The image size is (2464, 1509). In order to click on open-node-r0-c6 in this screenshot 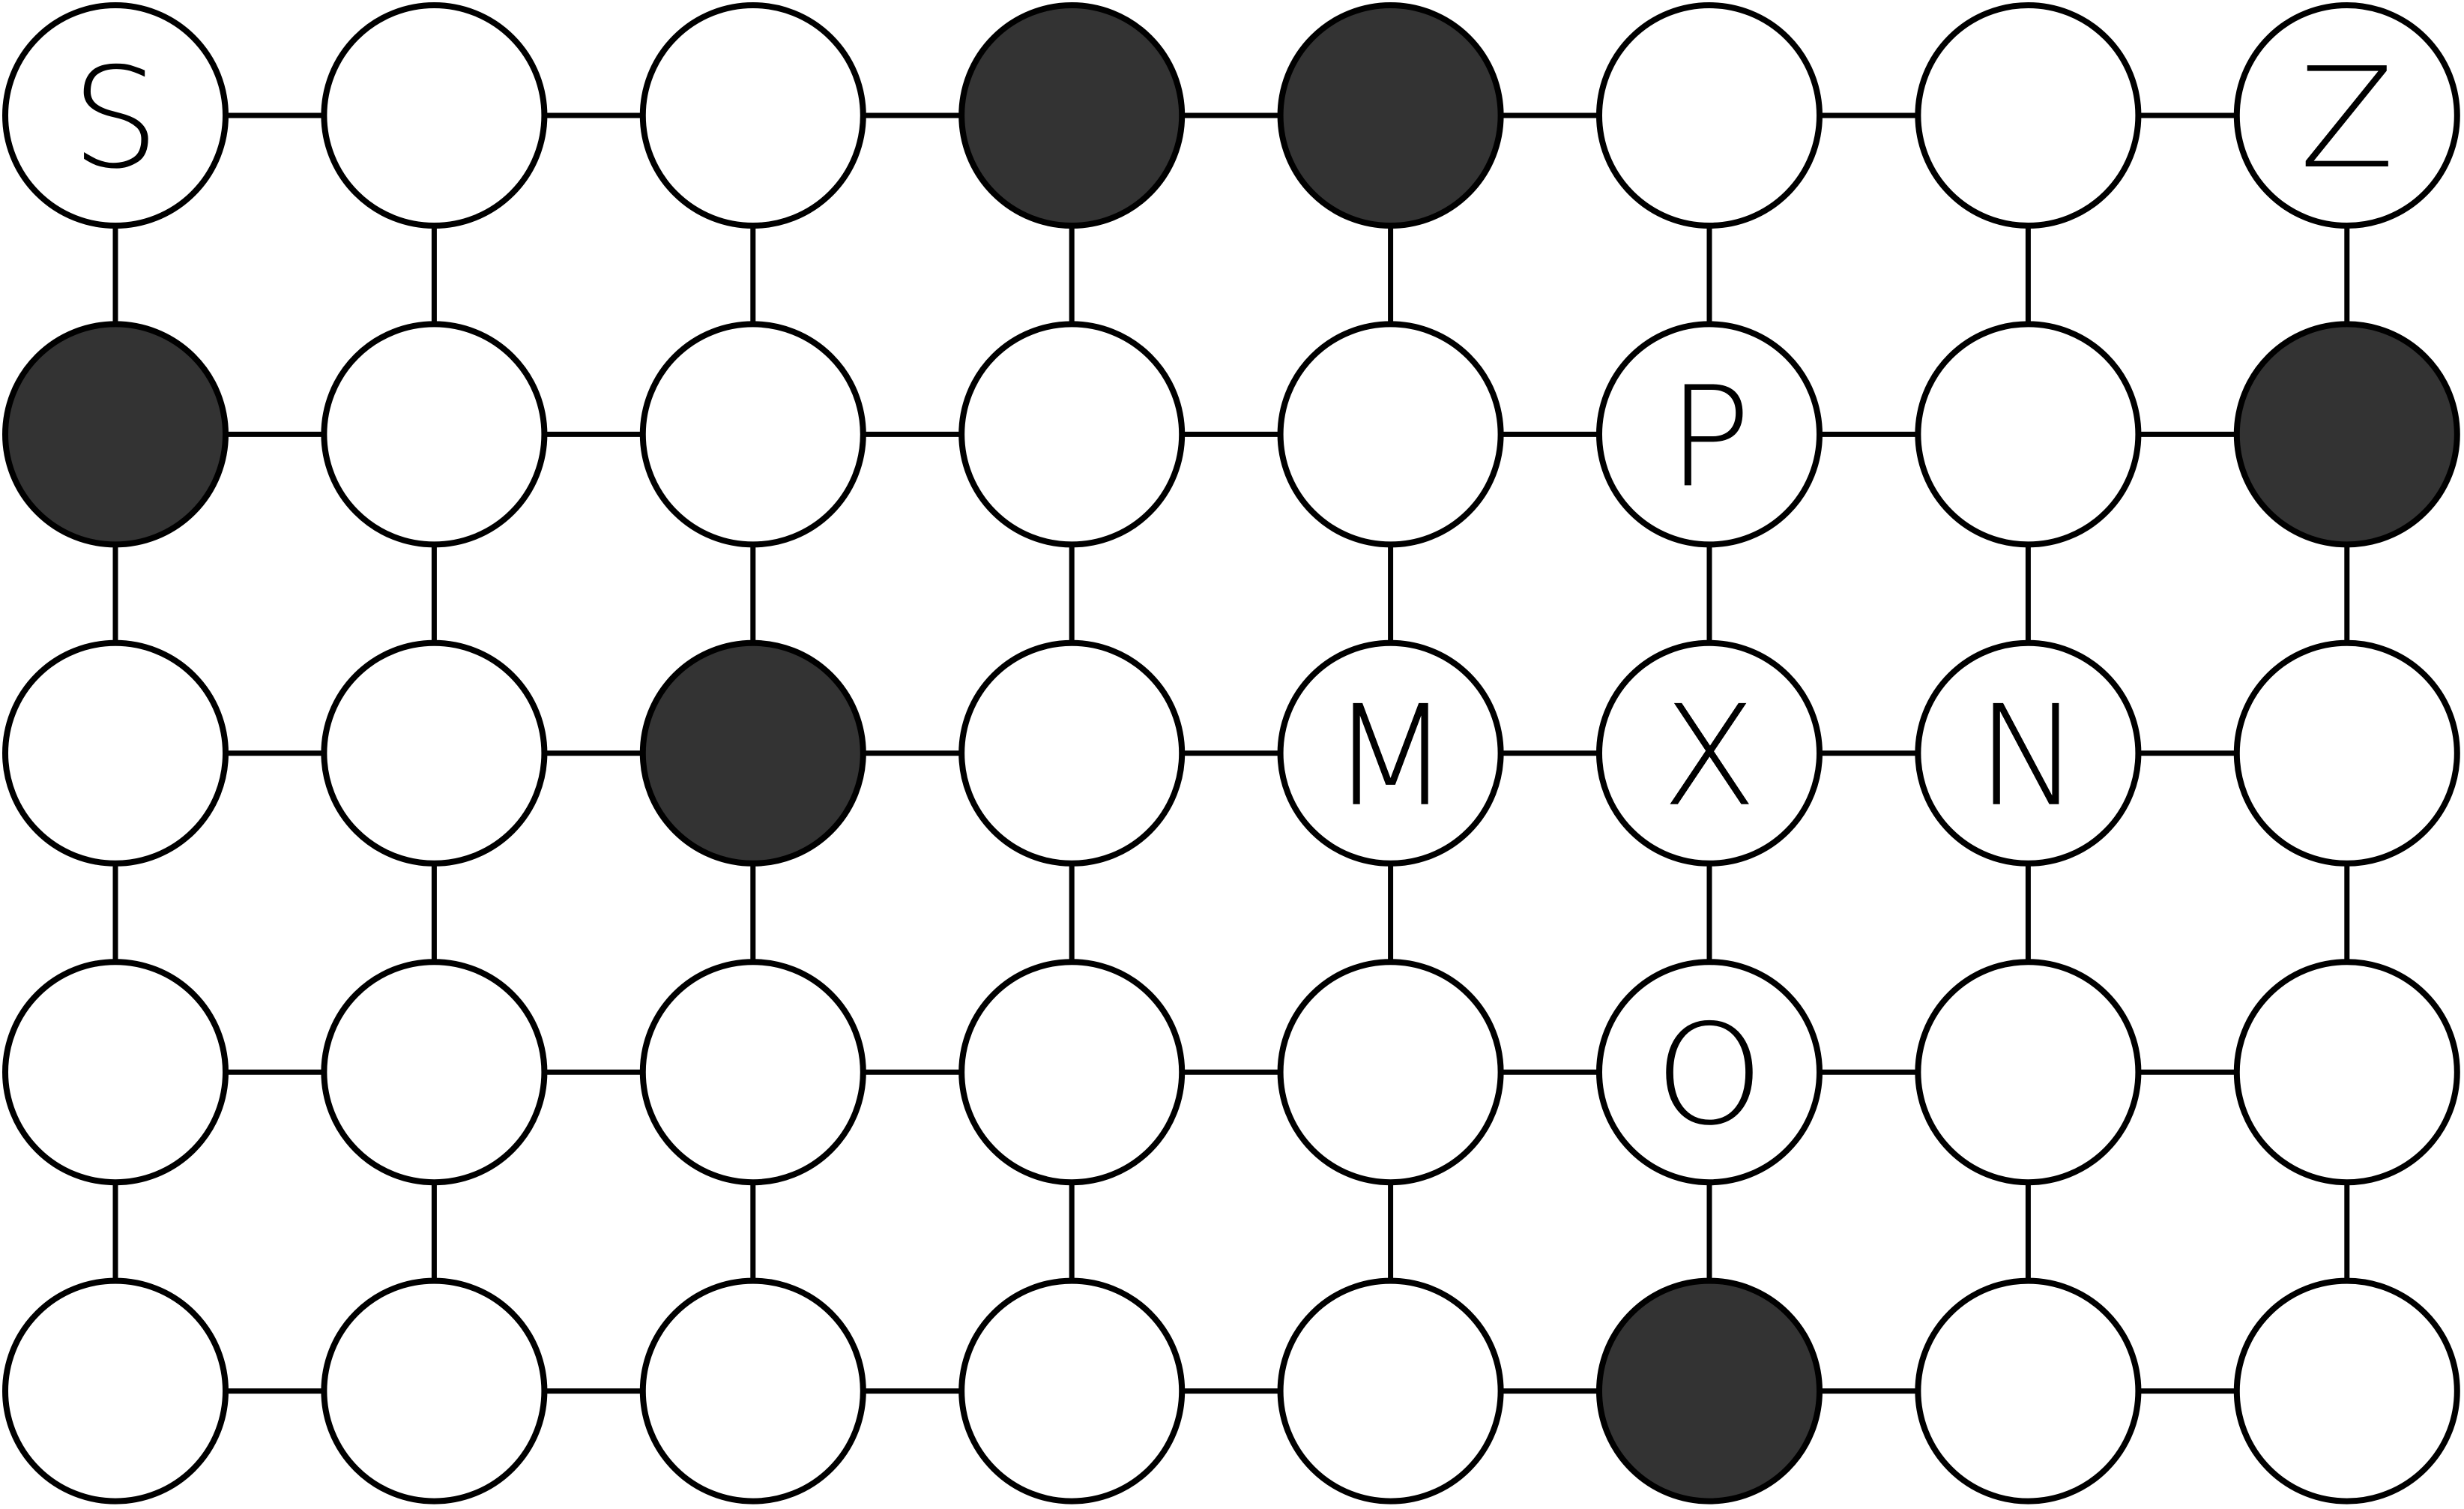, I will do `click(2029, 115)`.